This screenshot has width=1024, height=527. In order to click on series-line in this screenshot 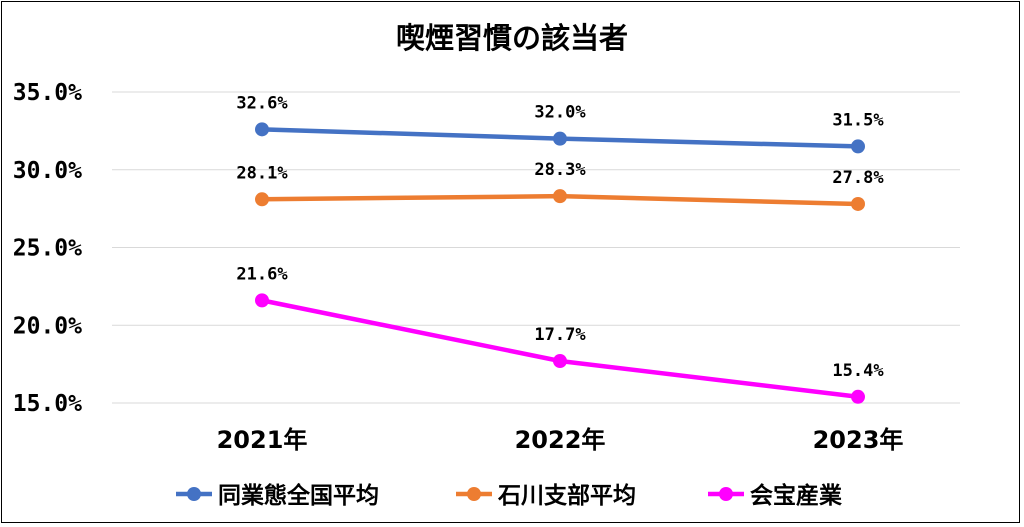, I will do `click(560, 349)`.